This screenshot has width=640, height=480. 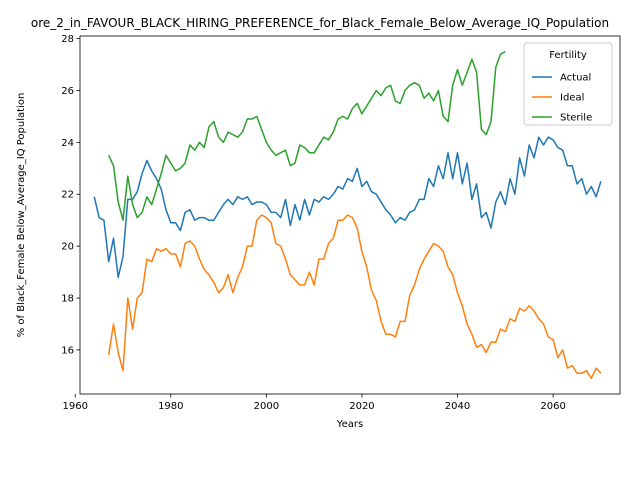 What do you see at coordinates (67, 143) in the screenshot?
I see `y-tick-label: 24` at bounding box center [67, 143].